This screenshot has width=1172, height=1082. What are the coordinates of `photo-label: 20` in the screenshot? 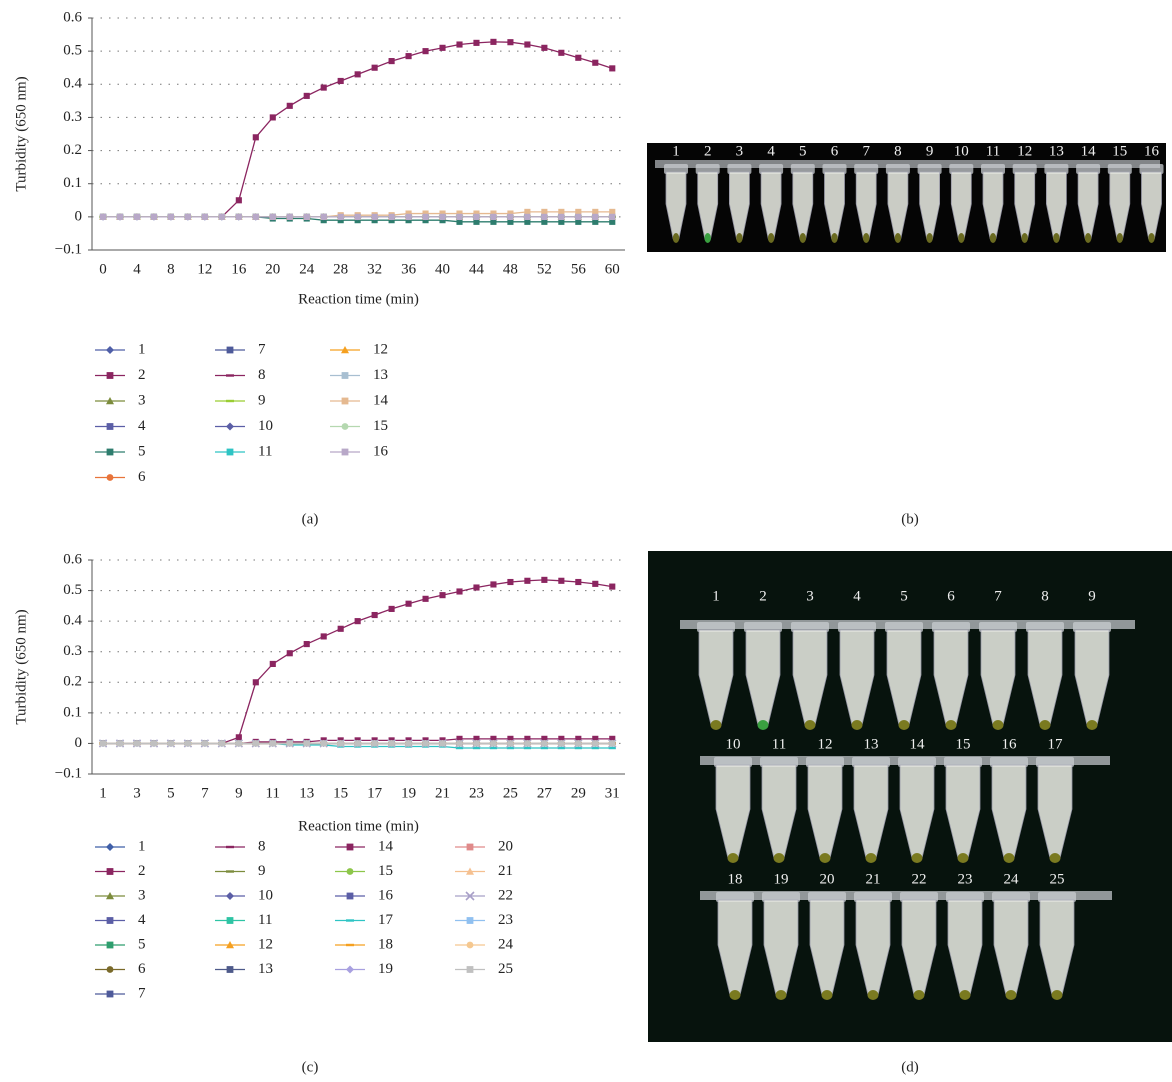 It's located at (827, 879).